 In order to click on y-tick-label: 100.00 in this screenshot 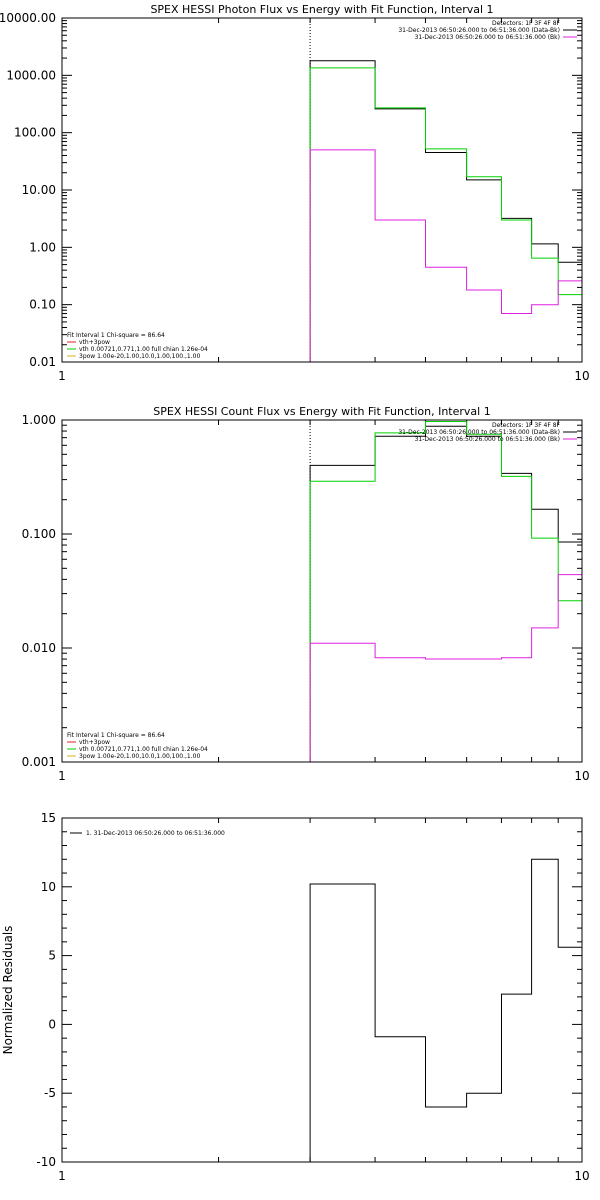, I will do `click(35, 133)`.